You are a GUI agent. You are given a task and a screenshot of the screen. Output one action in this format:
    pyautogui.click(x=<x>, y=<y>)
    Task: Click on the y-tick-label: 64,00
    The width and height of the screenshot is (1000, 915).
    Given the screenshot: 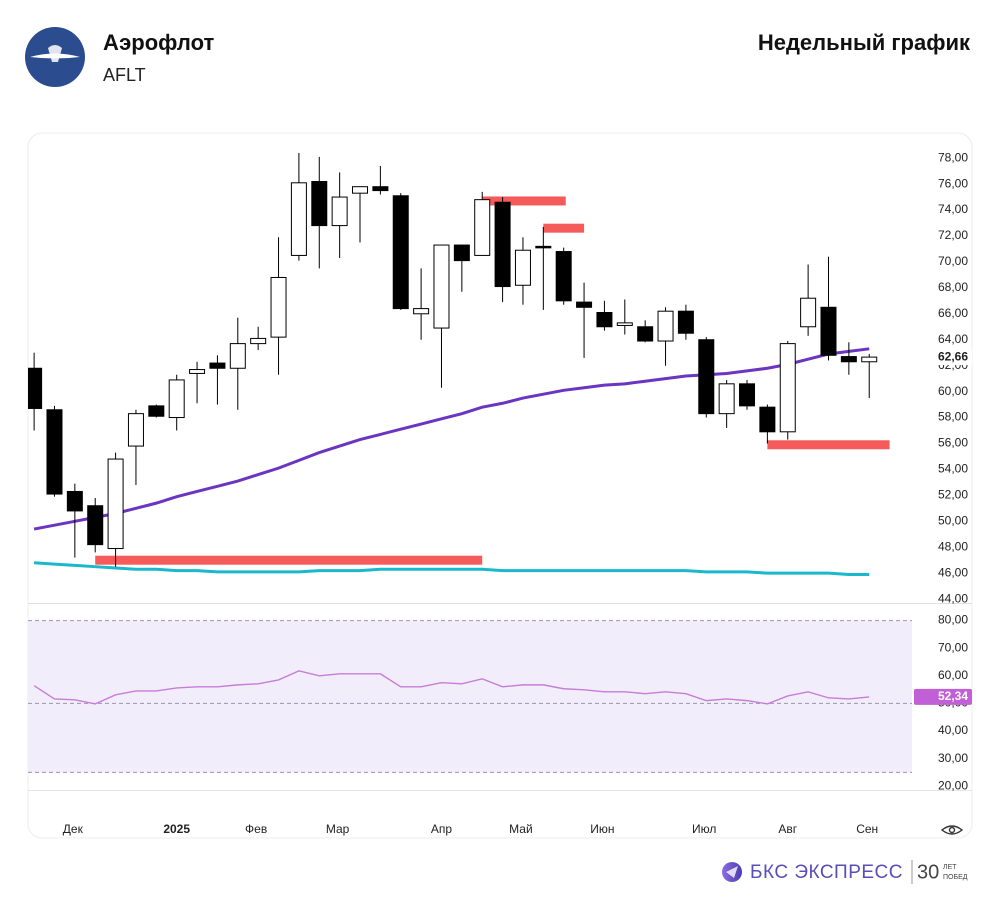 What is the action you would take?
    pyautogui.click(x=953, y=339)
    